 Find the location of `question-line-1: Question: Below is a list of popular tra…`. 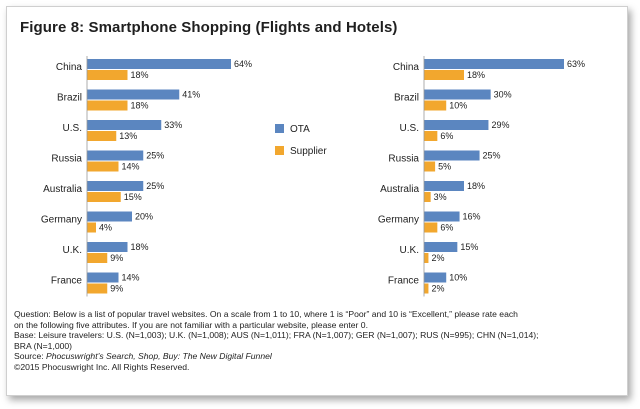

question-line-1: Question: Below is a list of popular tra… is located at coordinates (266, 314).